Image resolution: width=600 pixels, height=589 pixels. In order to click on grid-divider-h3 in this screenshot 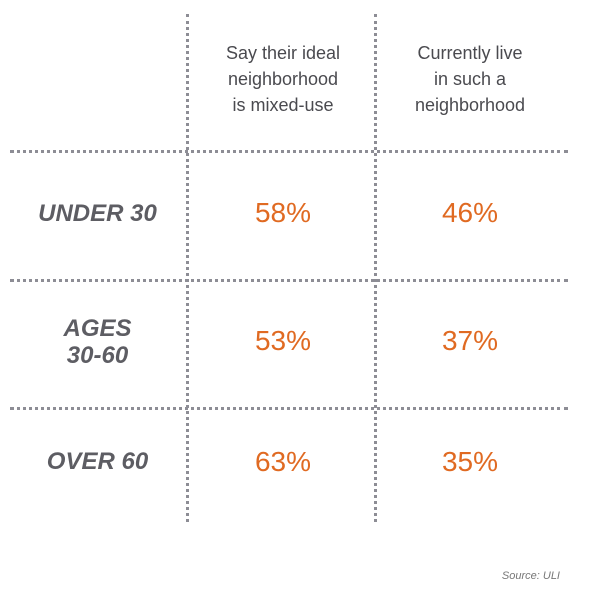, I will do `click(289, 408)`.